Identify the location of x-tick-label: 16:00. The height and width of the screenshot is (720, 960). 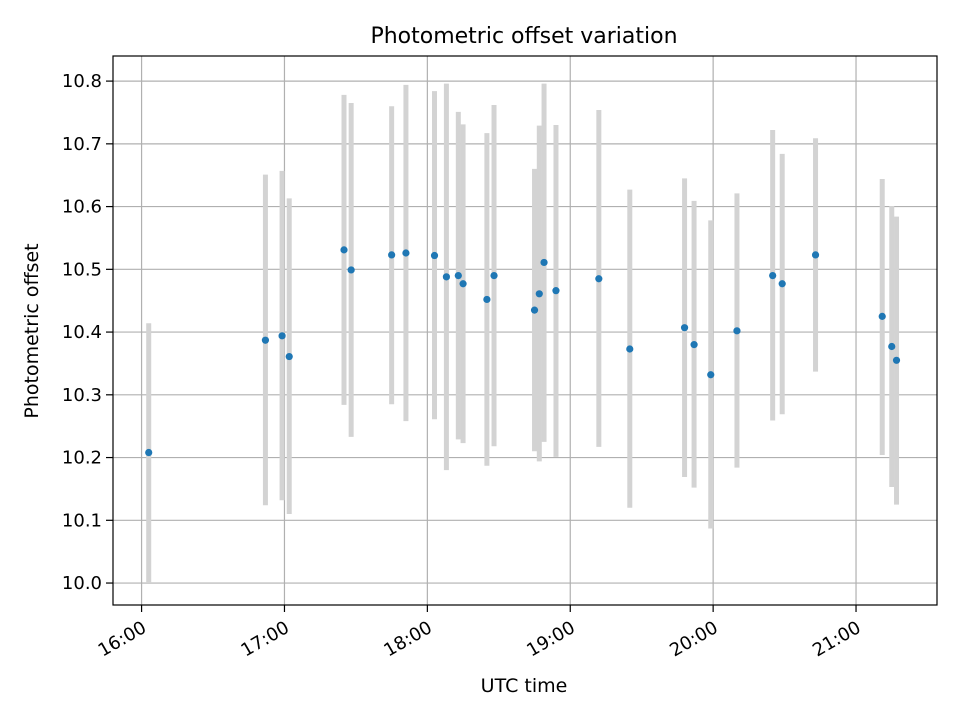
(122, 639).